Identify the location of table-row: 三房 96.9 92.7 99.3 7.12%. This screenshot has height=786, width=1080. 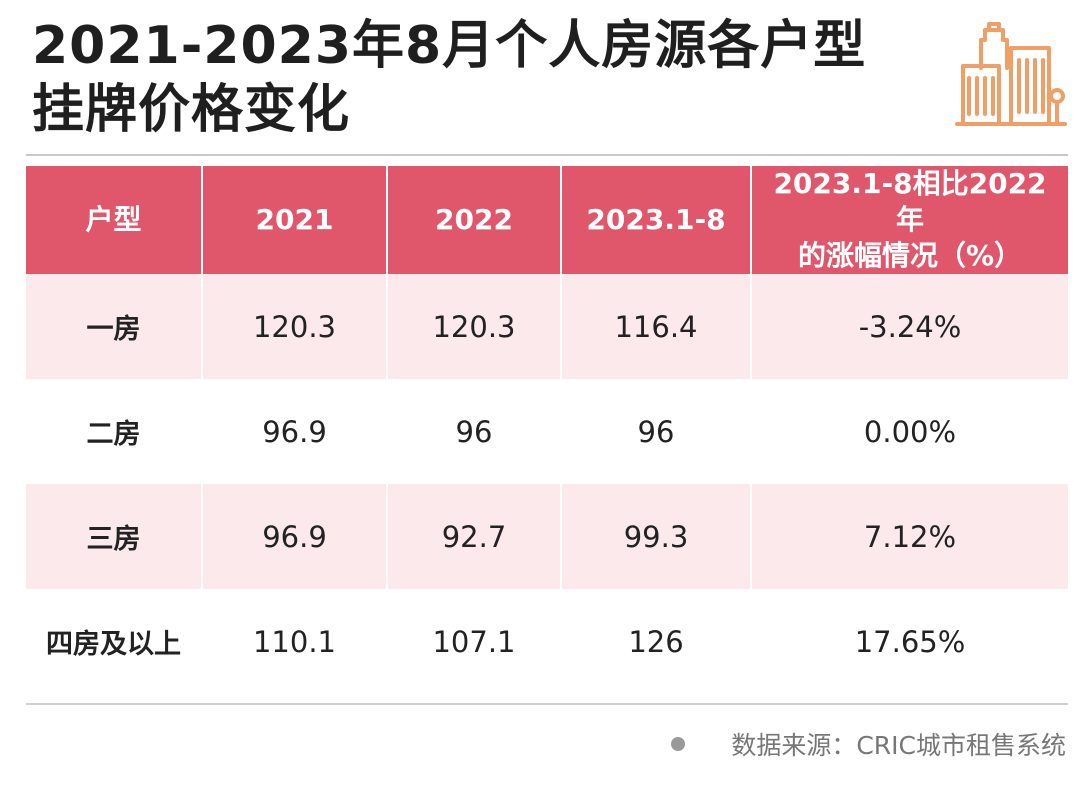
(547, 536).